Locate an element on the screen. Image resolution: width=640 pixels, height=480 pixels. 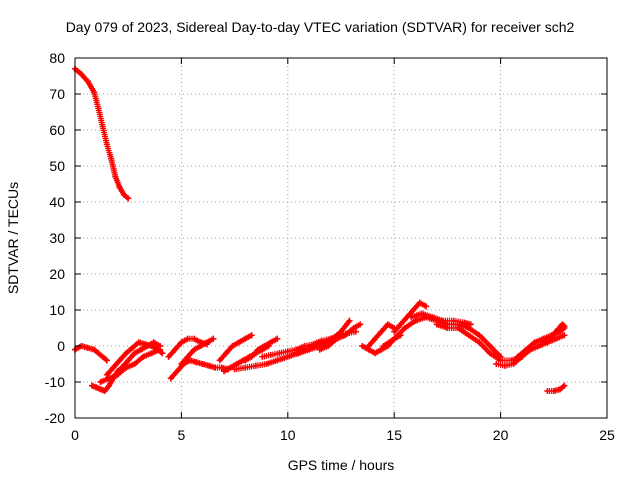
y-tick-label: 50 is located at coordinates (57, 166).